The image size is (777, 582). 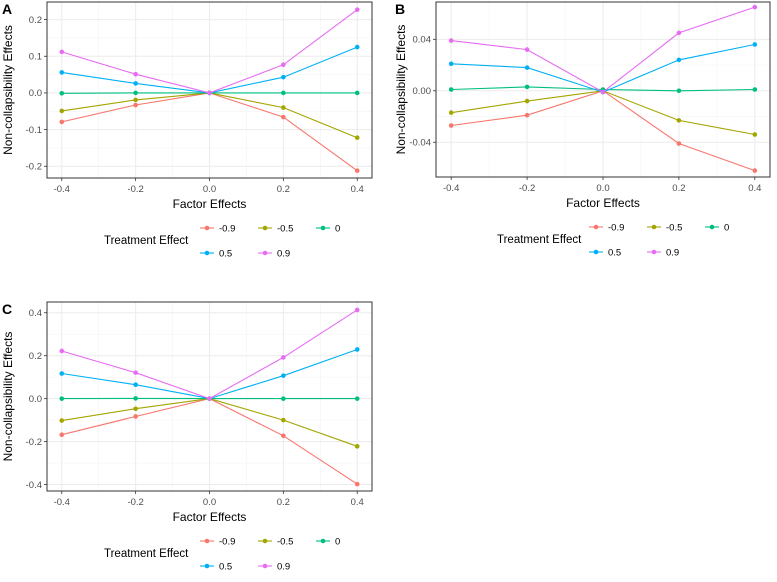 I want to click on legend-label: -0.9, so click(x=227, y=542).